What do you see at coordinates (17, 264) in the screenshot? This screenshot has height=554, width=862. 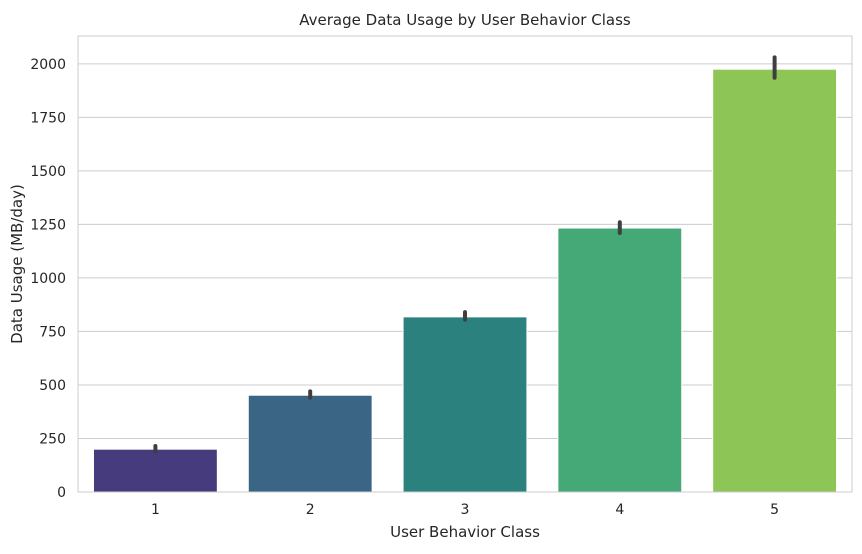 I see `y-axis-label: Data Usage (MB/day)` at bounding box center [17, 264].